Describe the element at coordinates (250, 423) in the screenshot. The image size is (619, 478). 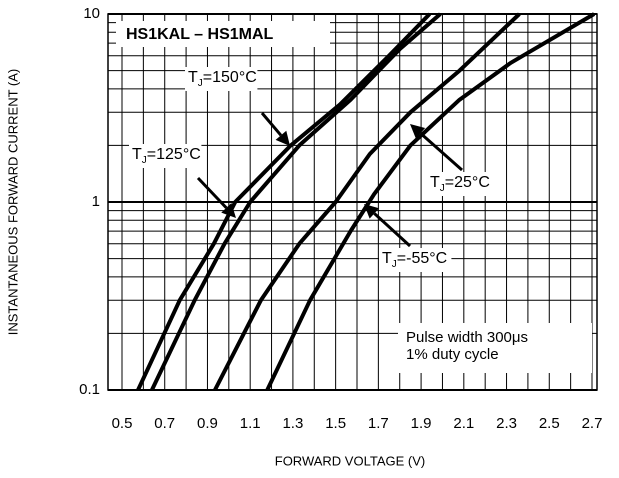
I see `x-tick-label: 1.1` at that location.